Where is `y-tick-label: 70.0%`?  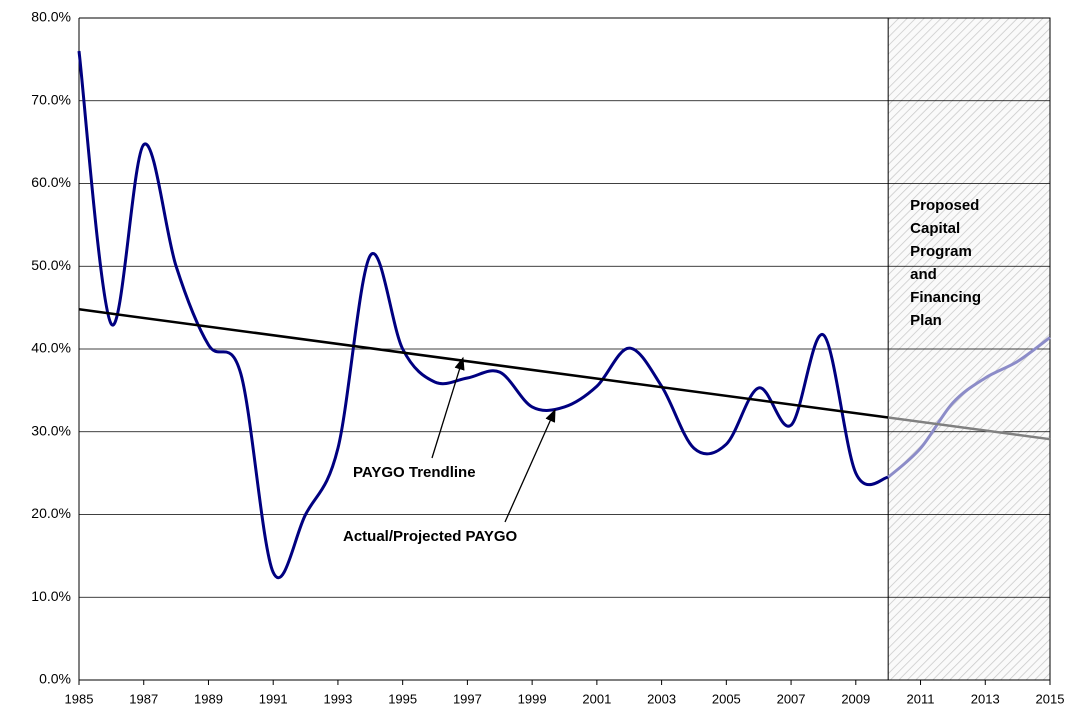 y-tick-label: 70.0% is located at coordinates (51, 99).